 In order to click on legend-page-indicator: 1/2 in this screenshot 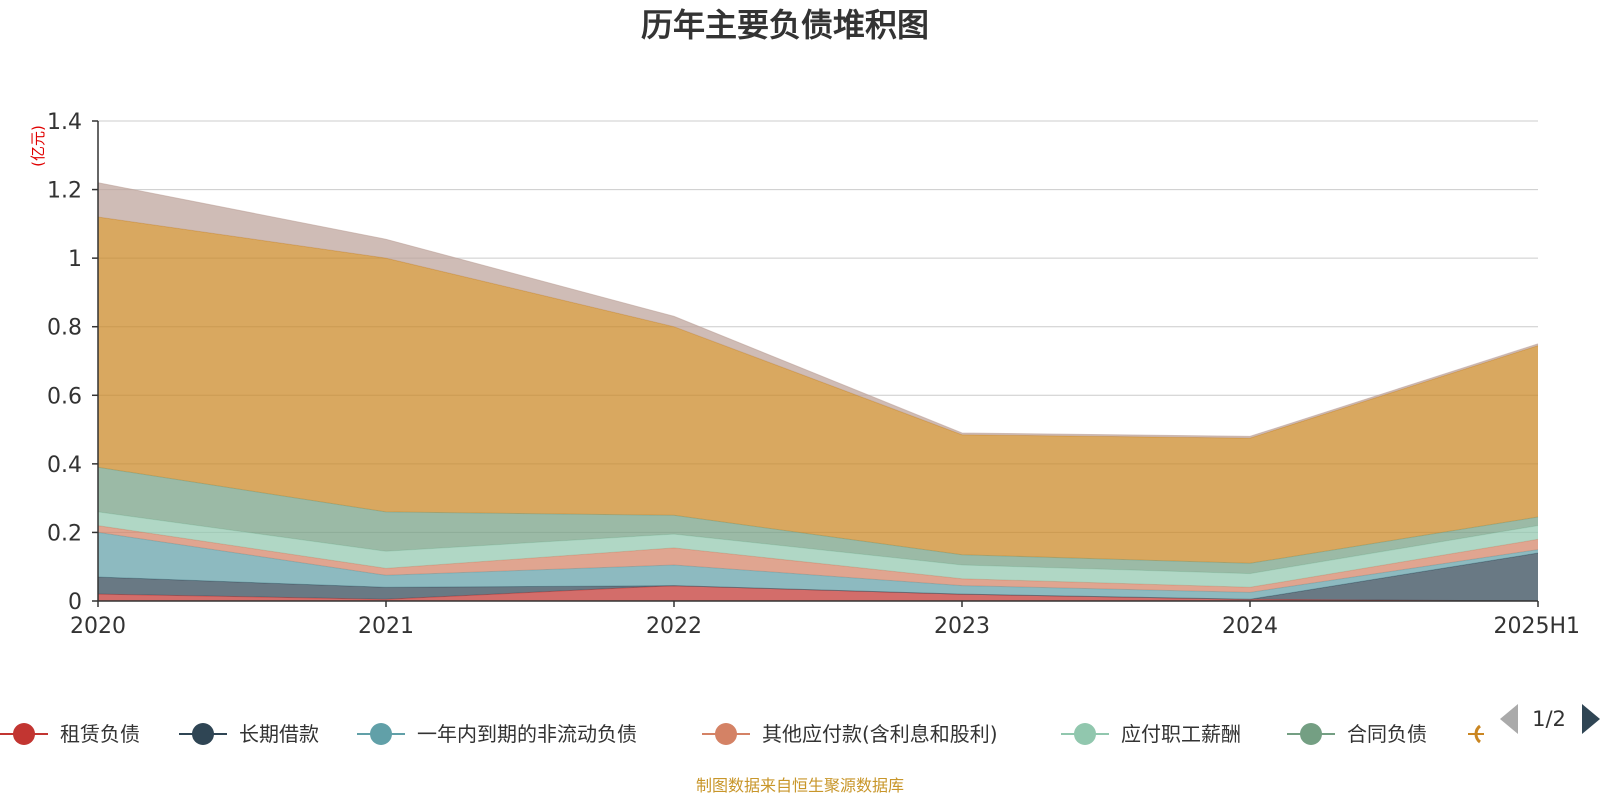, I will do `click(1549, 719)`.